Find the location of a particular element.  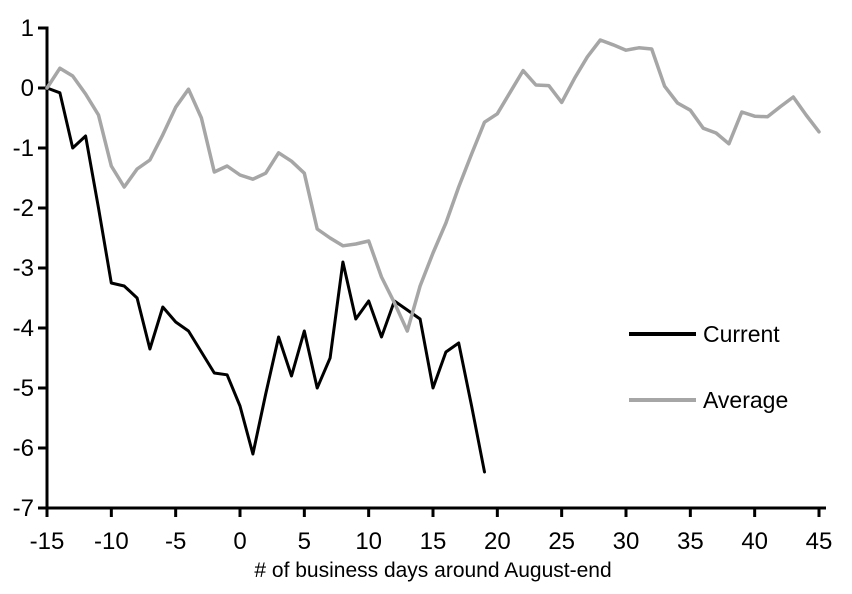

x-tick-label: 5 is located at coordinates (304, 541).